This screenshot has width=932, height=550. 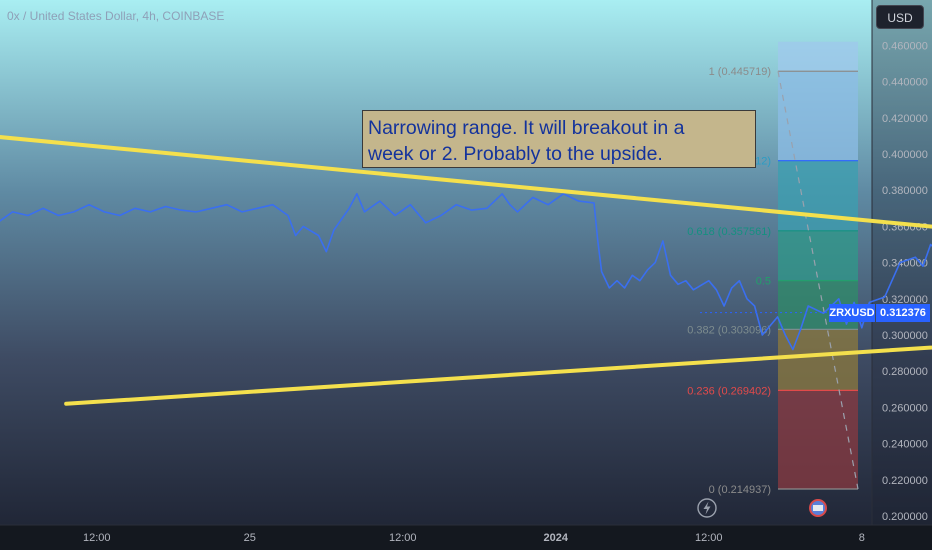 I want to click on y-tick-label-10: 0.260000, so click(x=905, y=408).